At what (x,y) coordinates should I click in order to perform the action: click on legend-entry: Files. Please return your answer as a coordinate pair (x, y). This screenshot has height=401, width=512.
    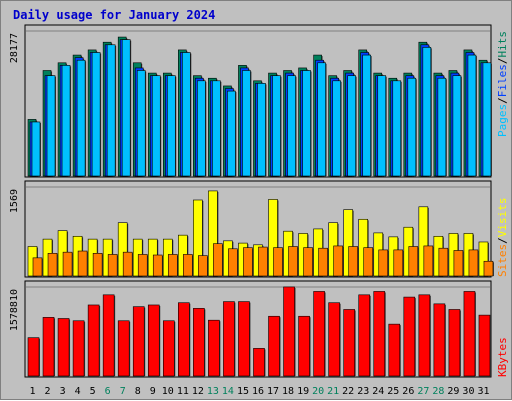
    Looking at the image, I should click on (502, 80).